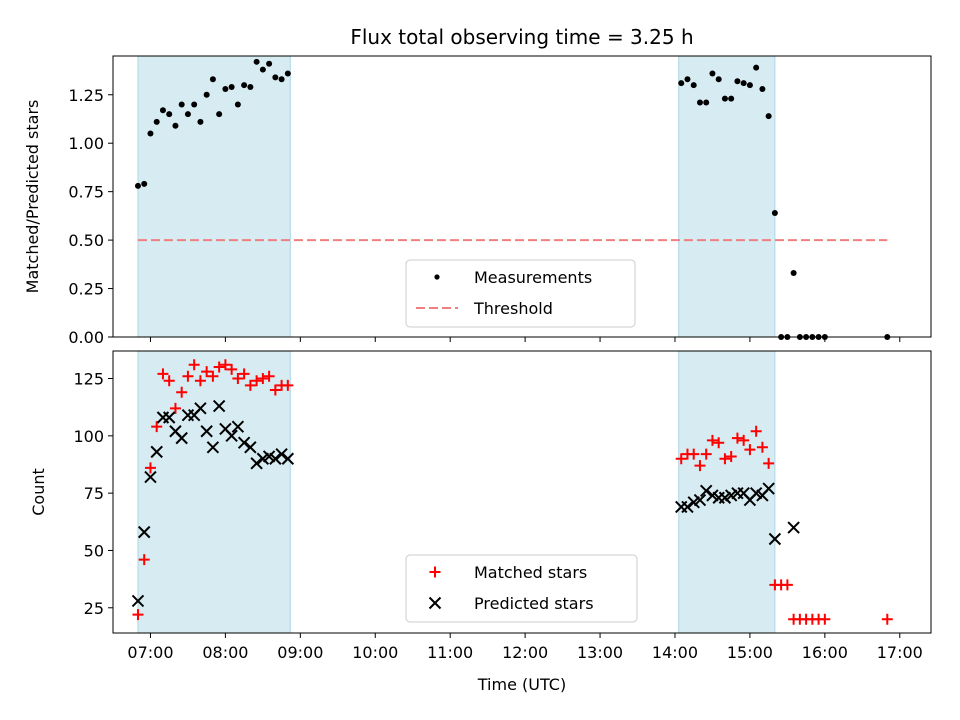  I want to click on y-tick-label: 100, so click(88, 436).